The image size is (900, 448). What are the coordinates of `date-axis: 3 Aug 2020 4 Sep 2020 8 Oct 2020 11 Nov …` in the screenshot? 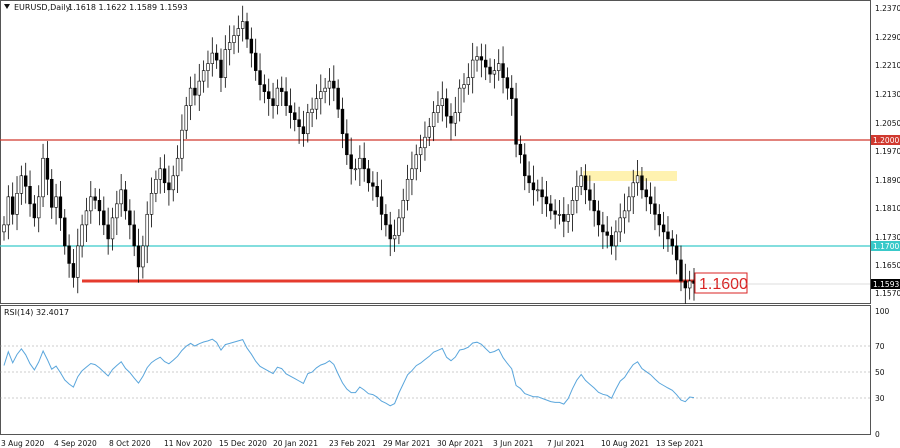 It's located at (352, 443).